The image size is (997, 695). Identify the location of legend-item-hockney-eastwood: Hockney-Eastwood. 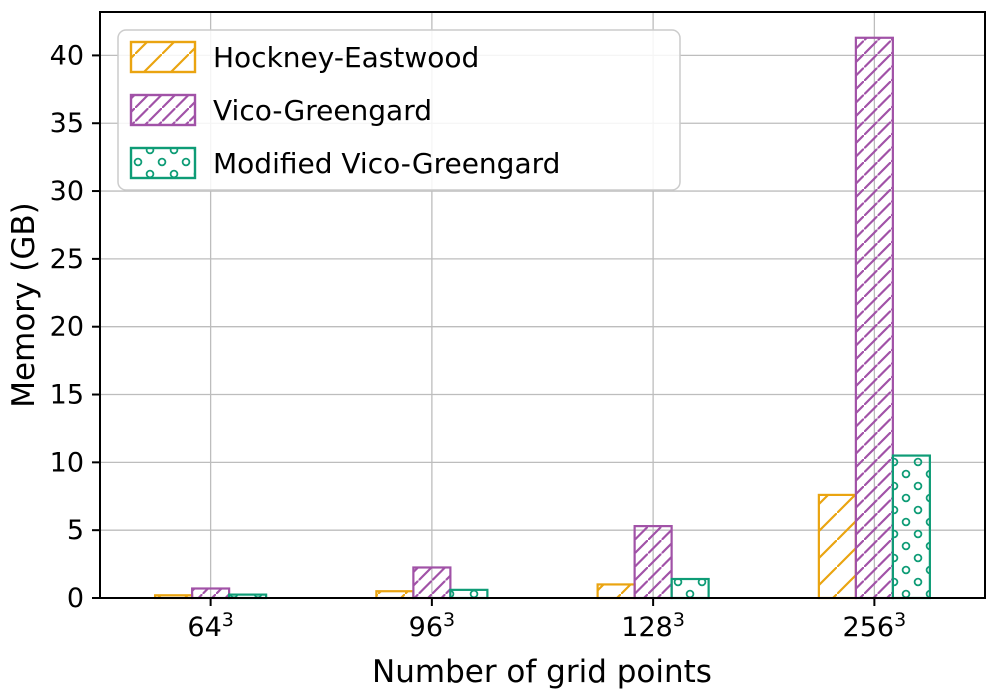
(304, 57).